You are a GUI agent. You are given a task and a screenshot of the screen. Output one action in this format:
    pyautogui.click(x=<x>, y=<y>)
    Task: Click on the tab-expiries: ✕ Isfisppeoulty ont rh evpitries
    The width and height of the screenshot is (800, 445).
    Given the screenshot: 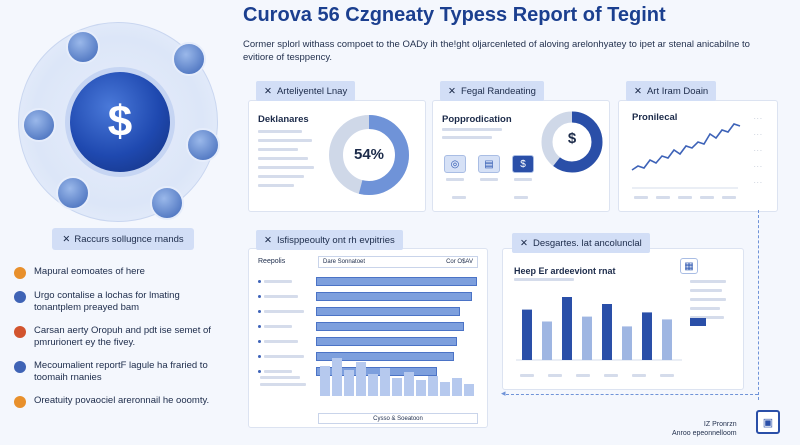 What is the action you would take?
    pyautogui.click(x=329, y=240)
    